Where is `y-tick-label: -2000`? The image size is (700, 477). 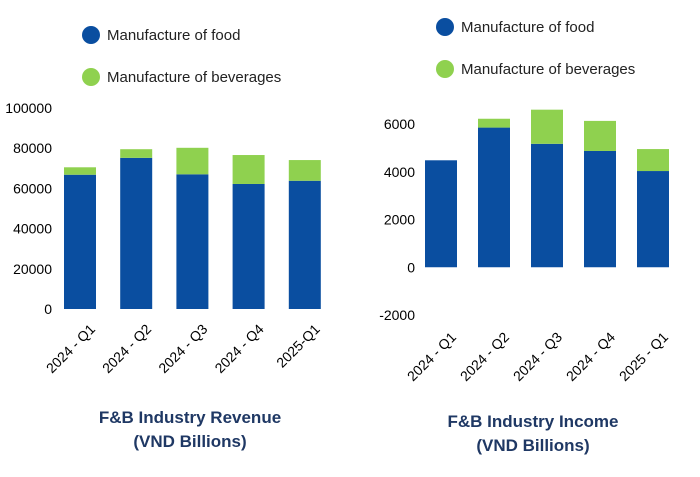 y-tick-label: -2000 is located at coordinates (397, 315).